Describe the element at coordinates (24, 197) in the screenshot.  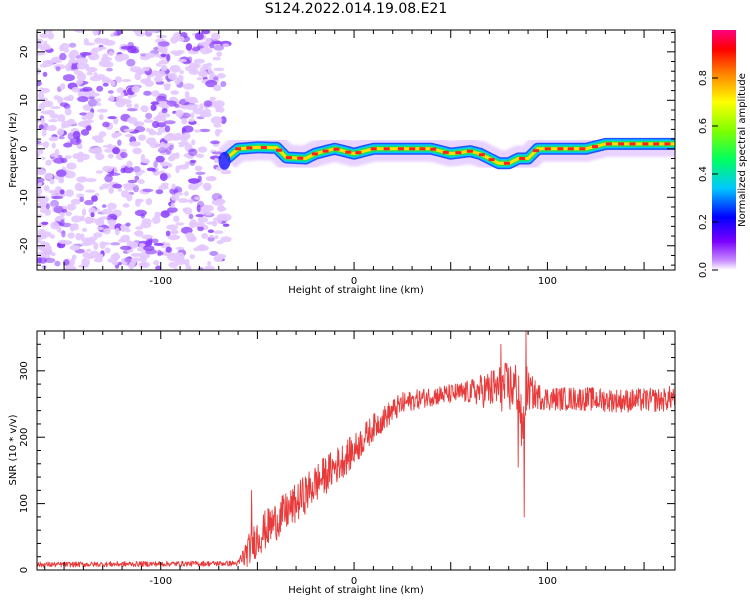
I see `spectrogram-ytick-label: -10` at that location.